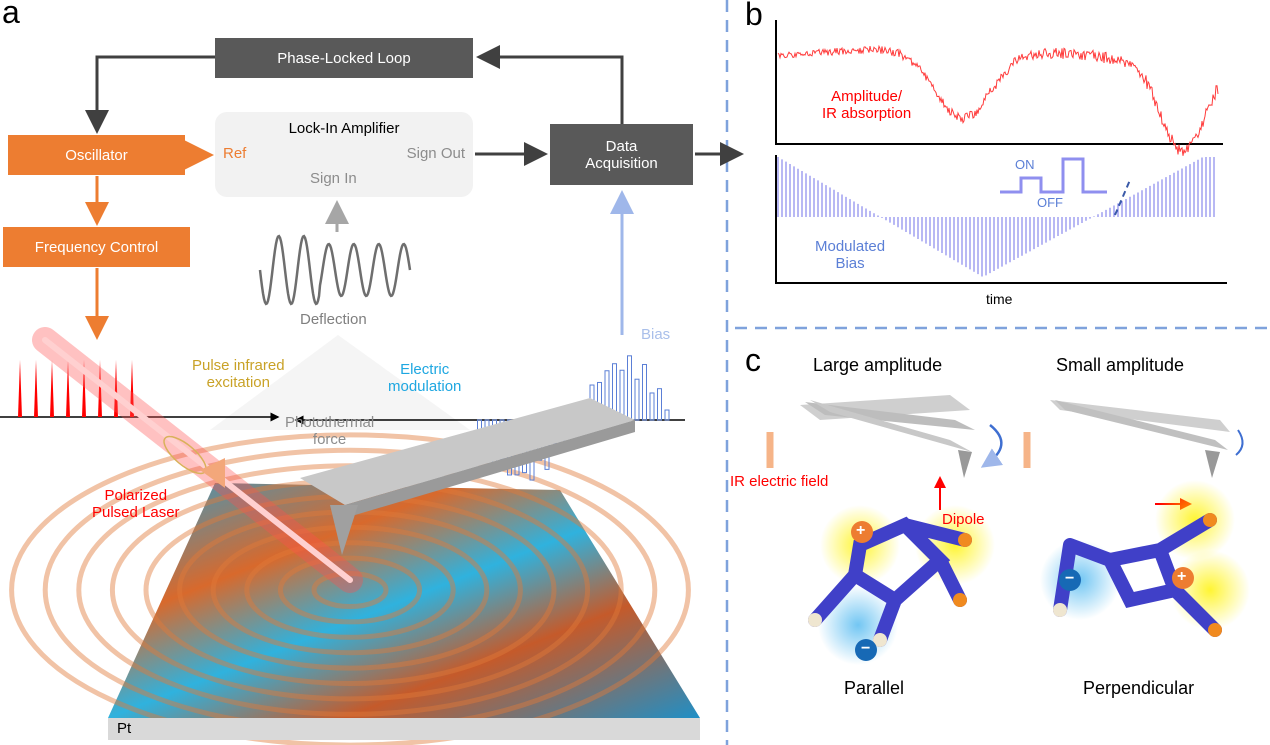  I want to click on minus-sign-2: −, so click(1069, 579).